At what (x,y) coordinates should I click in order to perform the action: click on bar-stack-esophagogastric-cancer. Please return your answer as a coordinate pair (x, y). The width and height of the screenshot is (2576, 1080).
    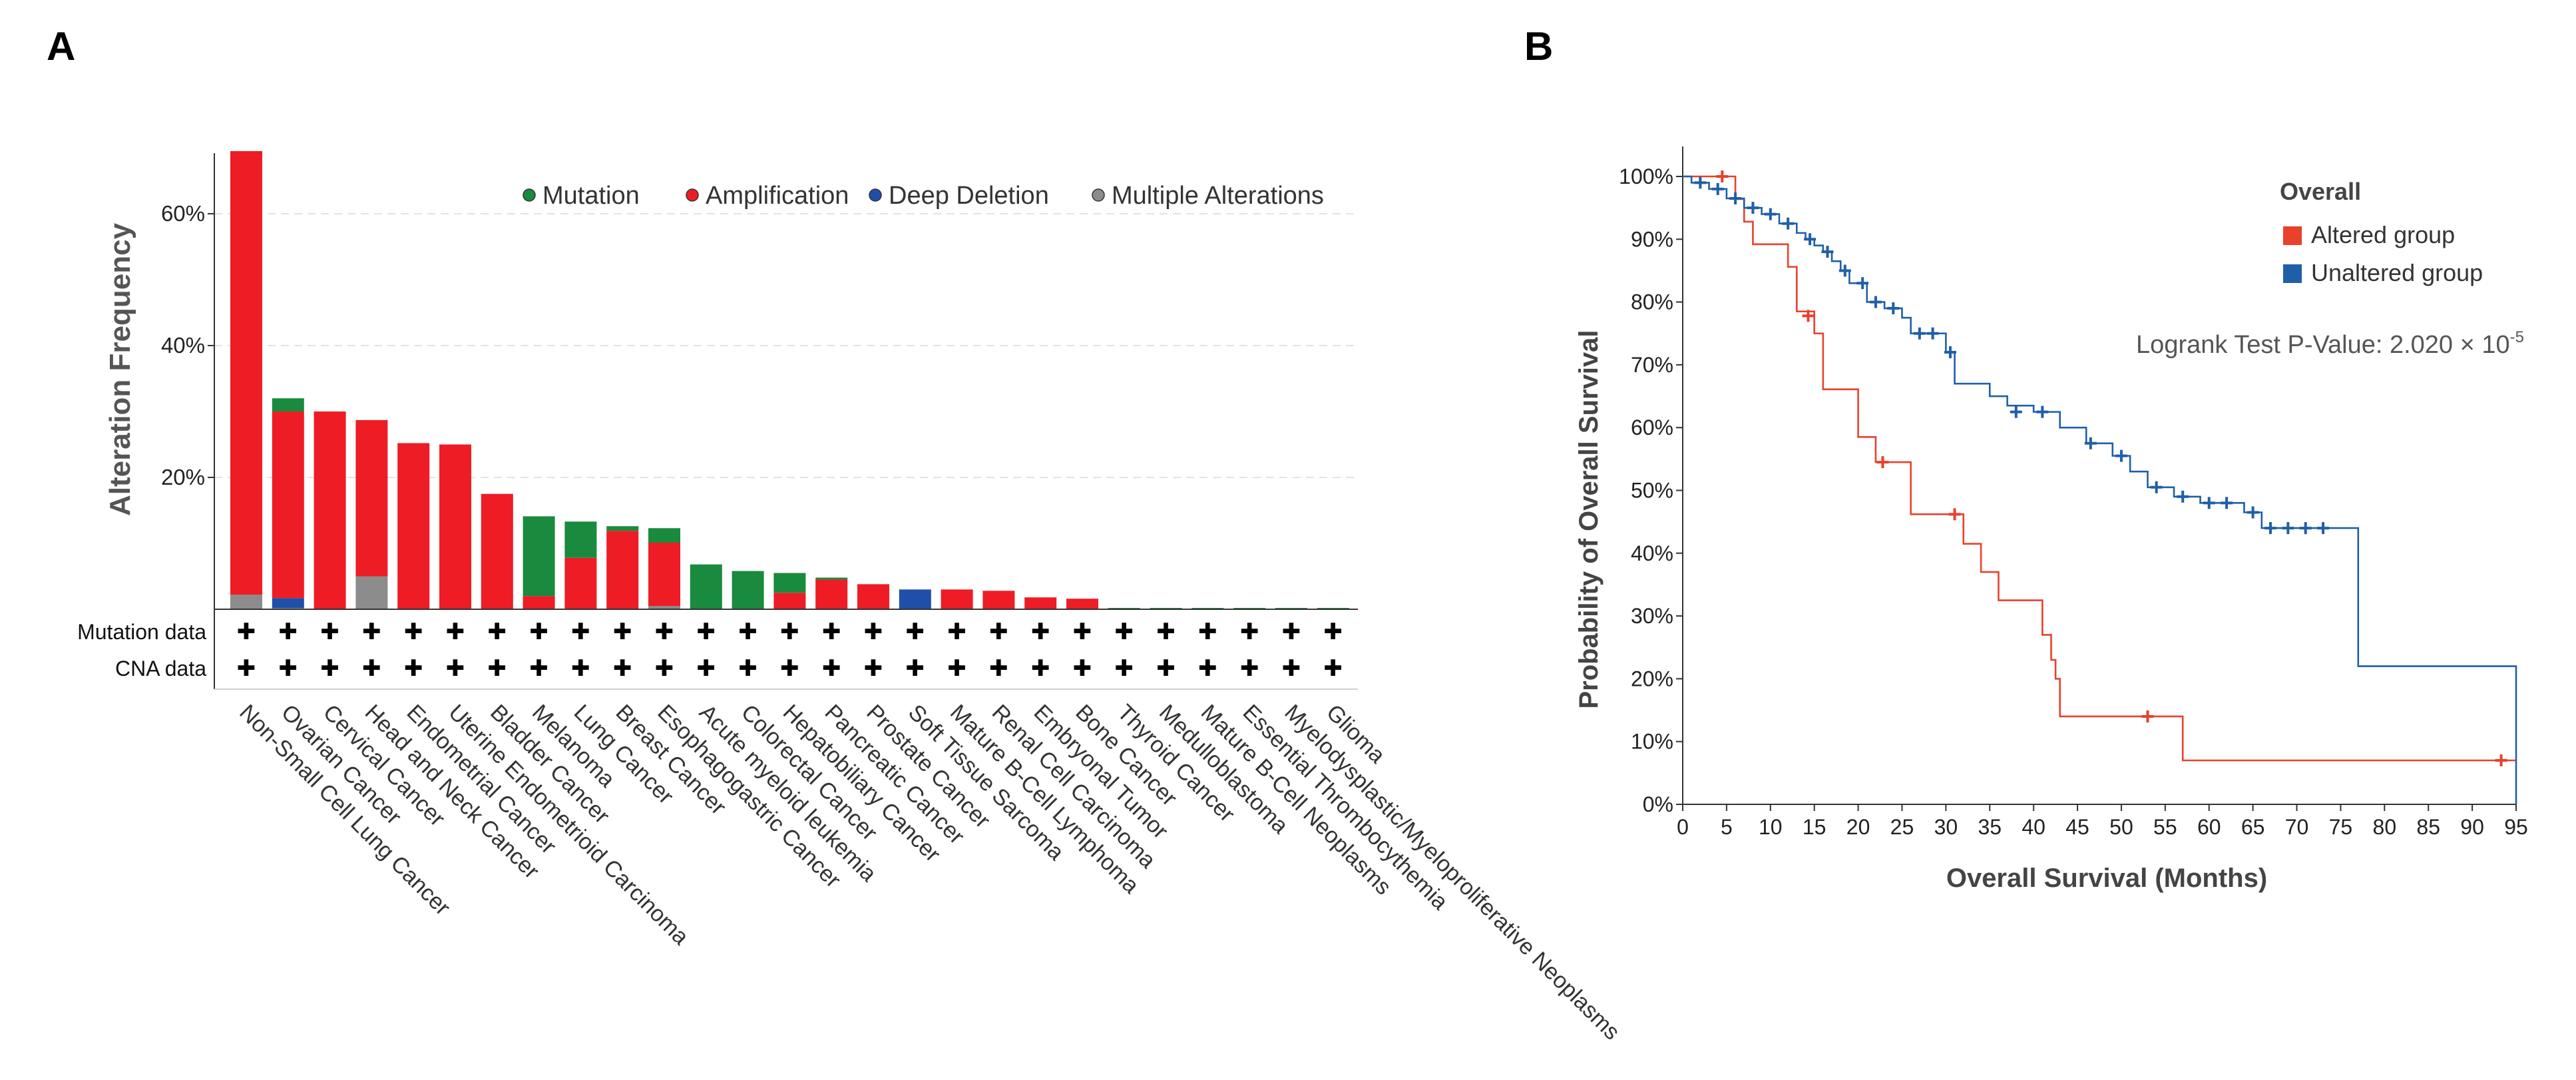
    Looking at the image, I should click on (664, 568).